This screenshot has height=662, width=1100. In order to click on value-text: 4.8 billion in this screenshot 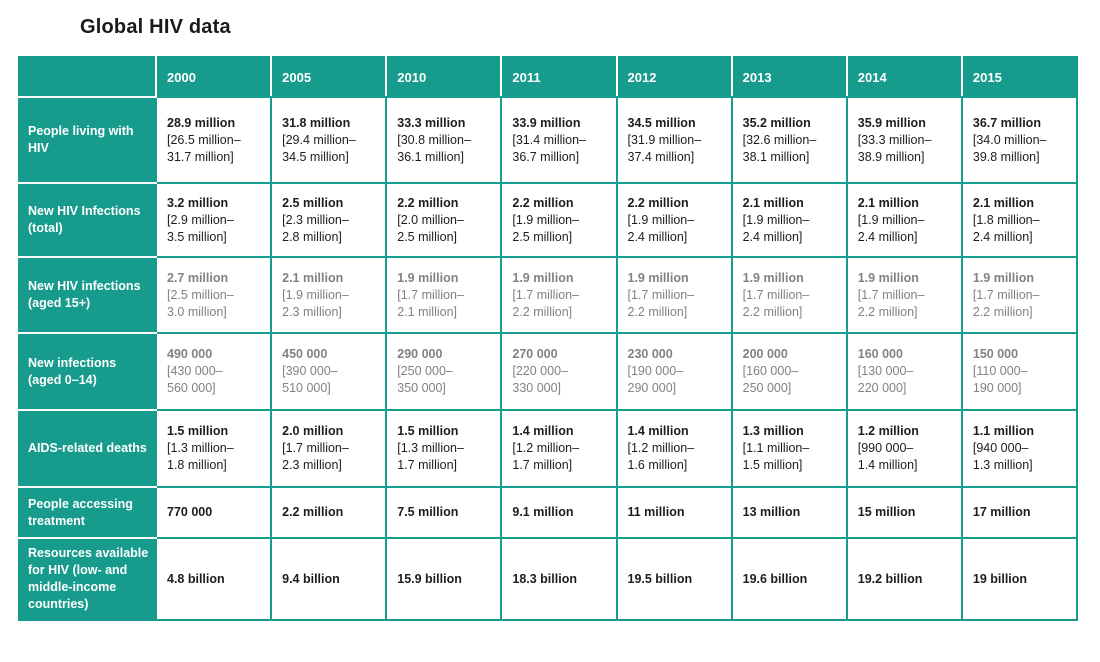, I will do `click(196, 578)`.